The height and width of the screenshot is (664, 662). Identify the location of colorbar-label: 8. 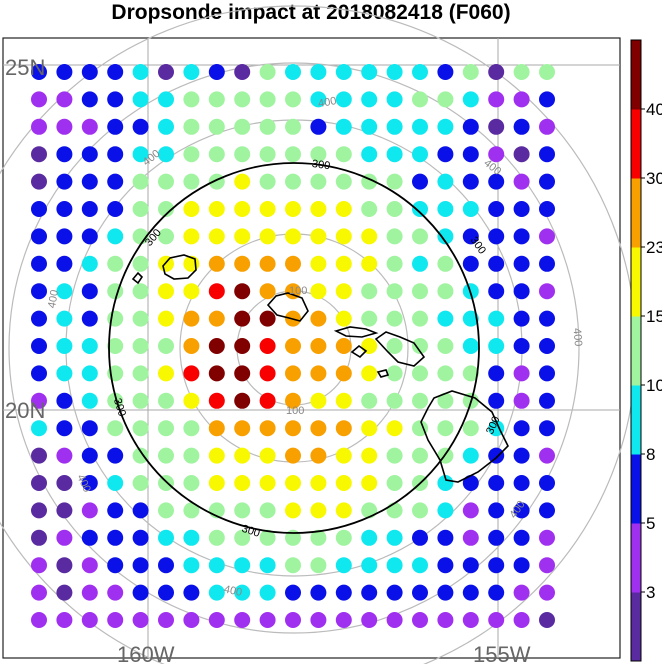
(650, 454).